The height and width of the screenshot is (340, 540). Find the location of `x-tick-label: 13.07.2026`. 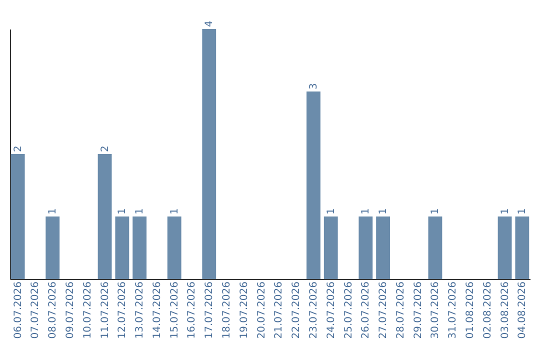

x-tick-label: 13.07.2026 is located at coordinates (140, 310).